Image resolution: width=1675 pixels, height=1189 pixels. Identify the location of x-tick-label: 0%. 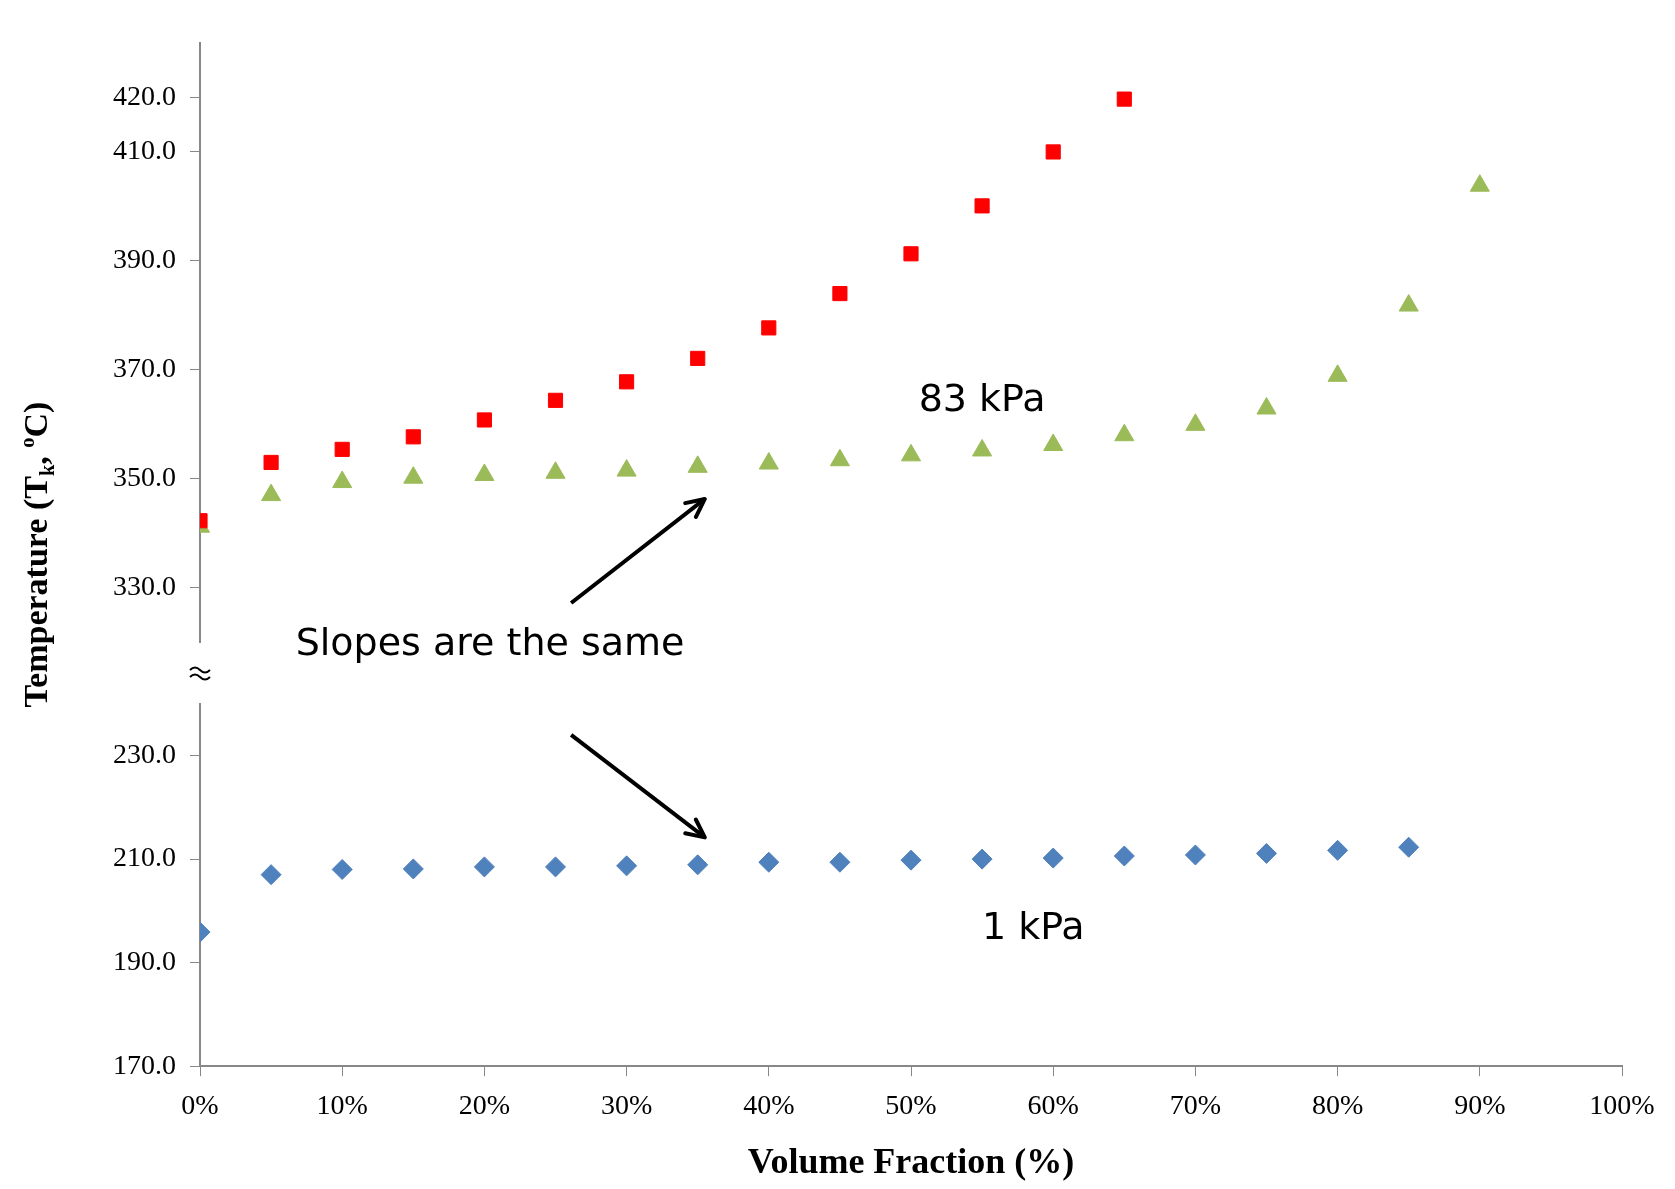
(200, 1105).